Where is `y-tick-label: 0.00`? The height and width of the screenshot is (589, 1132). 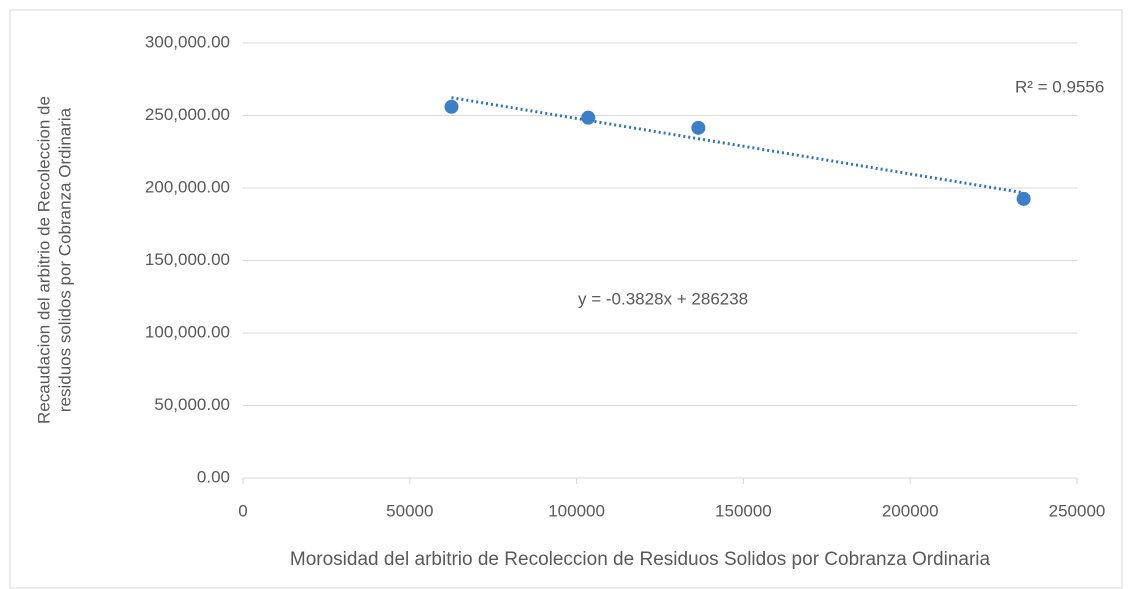 y-tick-label: 0.00 is located at coordinates (213, 476).